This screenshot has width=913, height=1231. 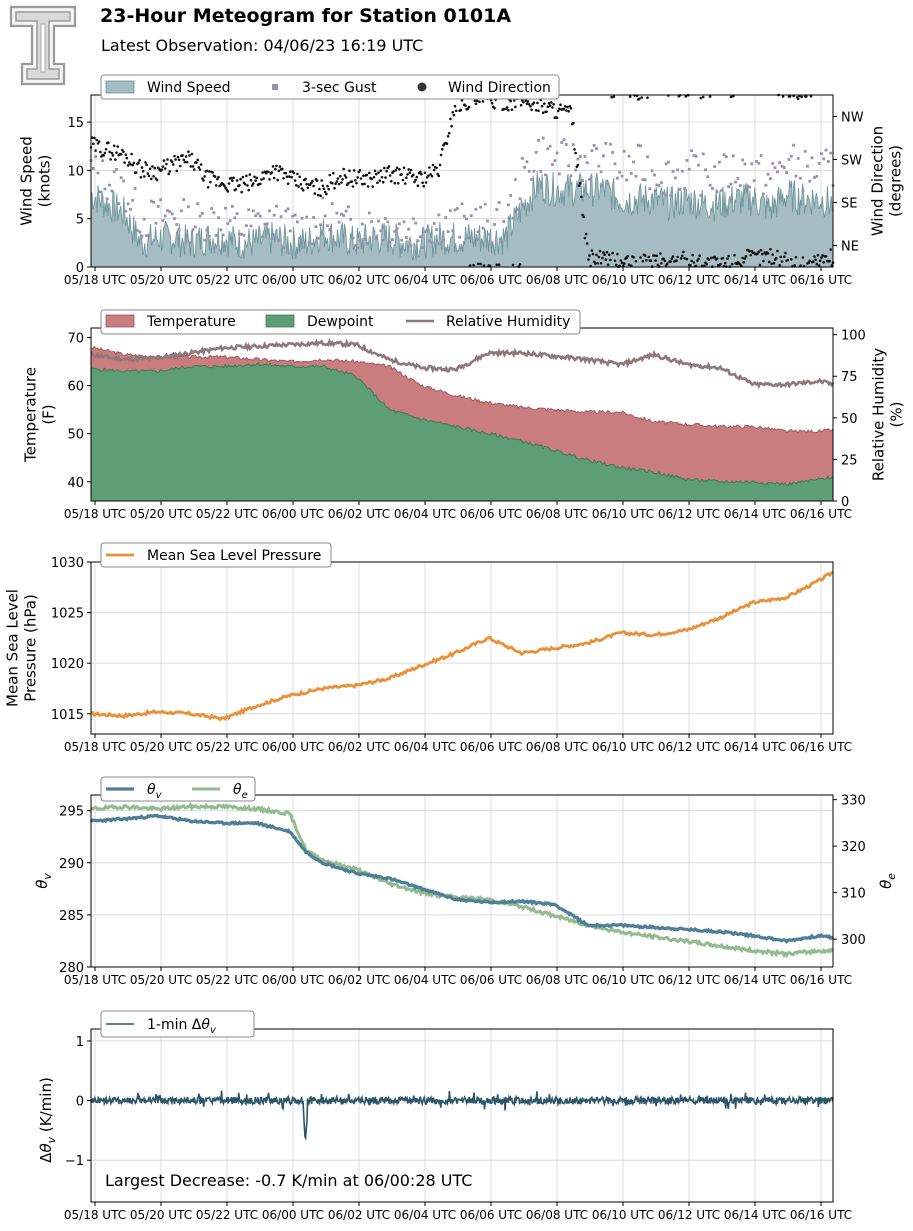 I want to click on thermo-ytick-label: 70, so click(x=75, y=339).